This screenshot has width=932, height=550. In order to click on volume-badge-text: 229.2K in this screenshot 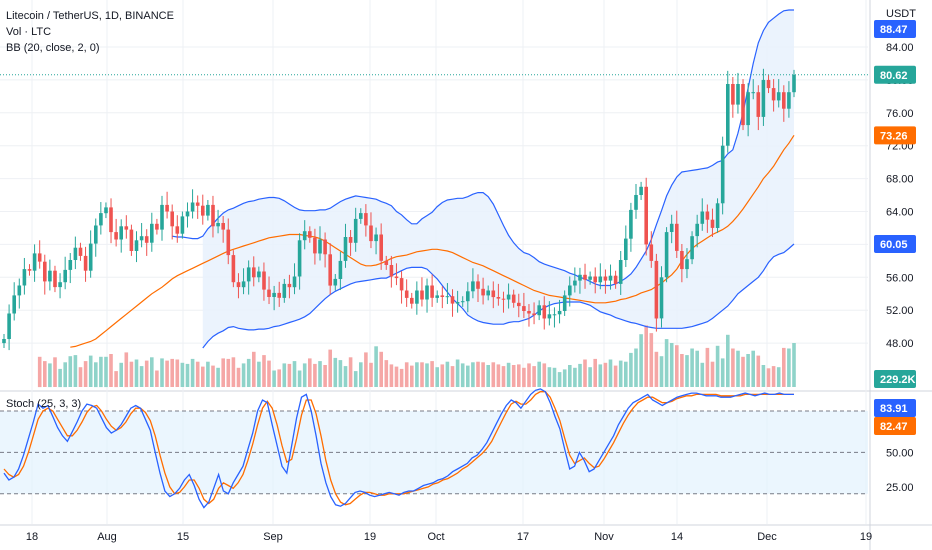, I will do `click(898, 380)`.